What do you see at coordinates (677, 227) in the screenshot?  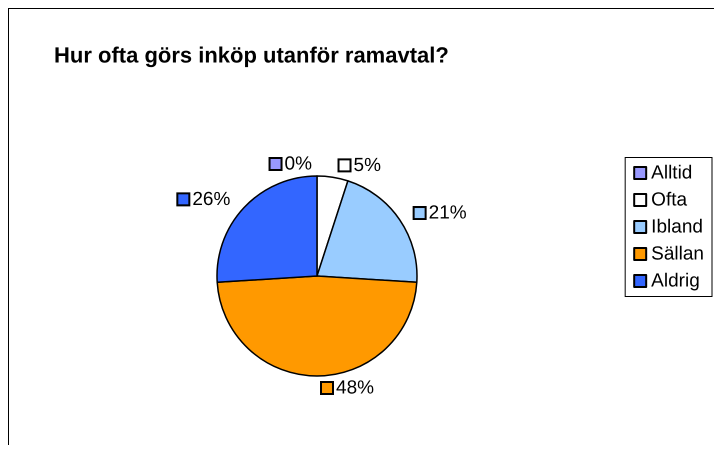 I see `legend-label: Ibland` at bounding box center [677, 227].